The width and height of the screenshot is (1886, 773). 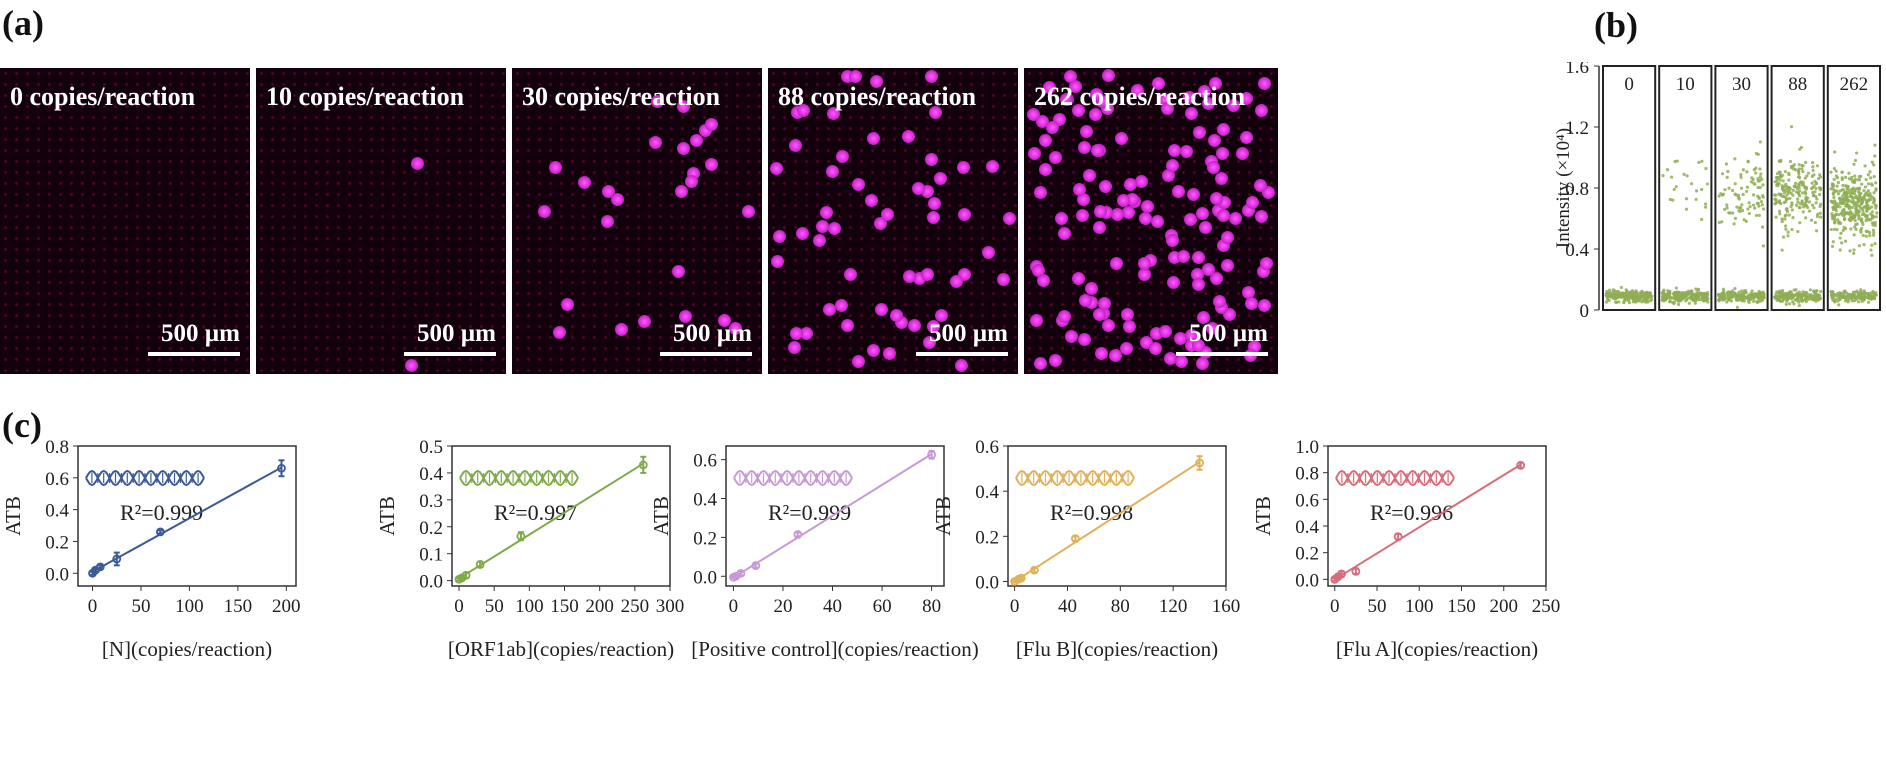 I want to click on x-tick-label: 20, so click(x=782, y=606).